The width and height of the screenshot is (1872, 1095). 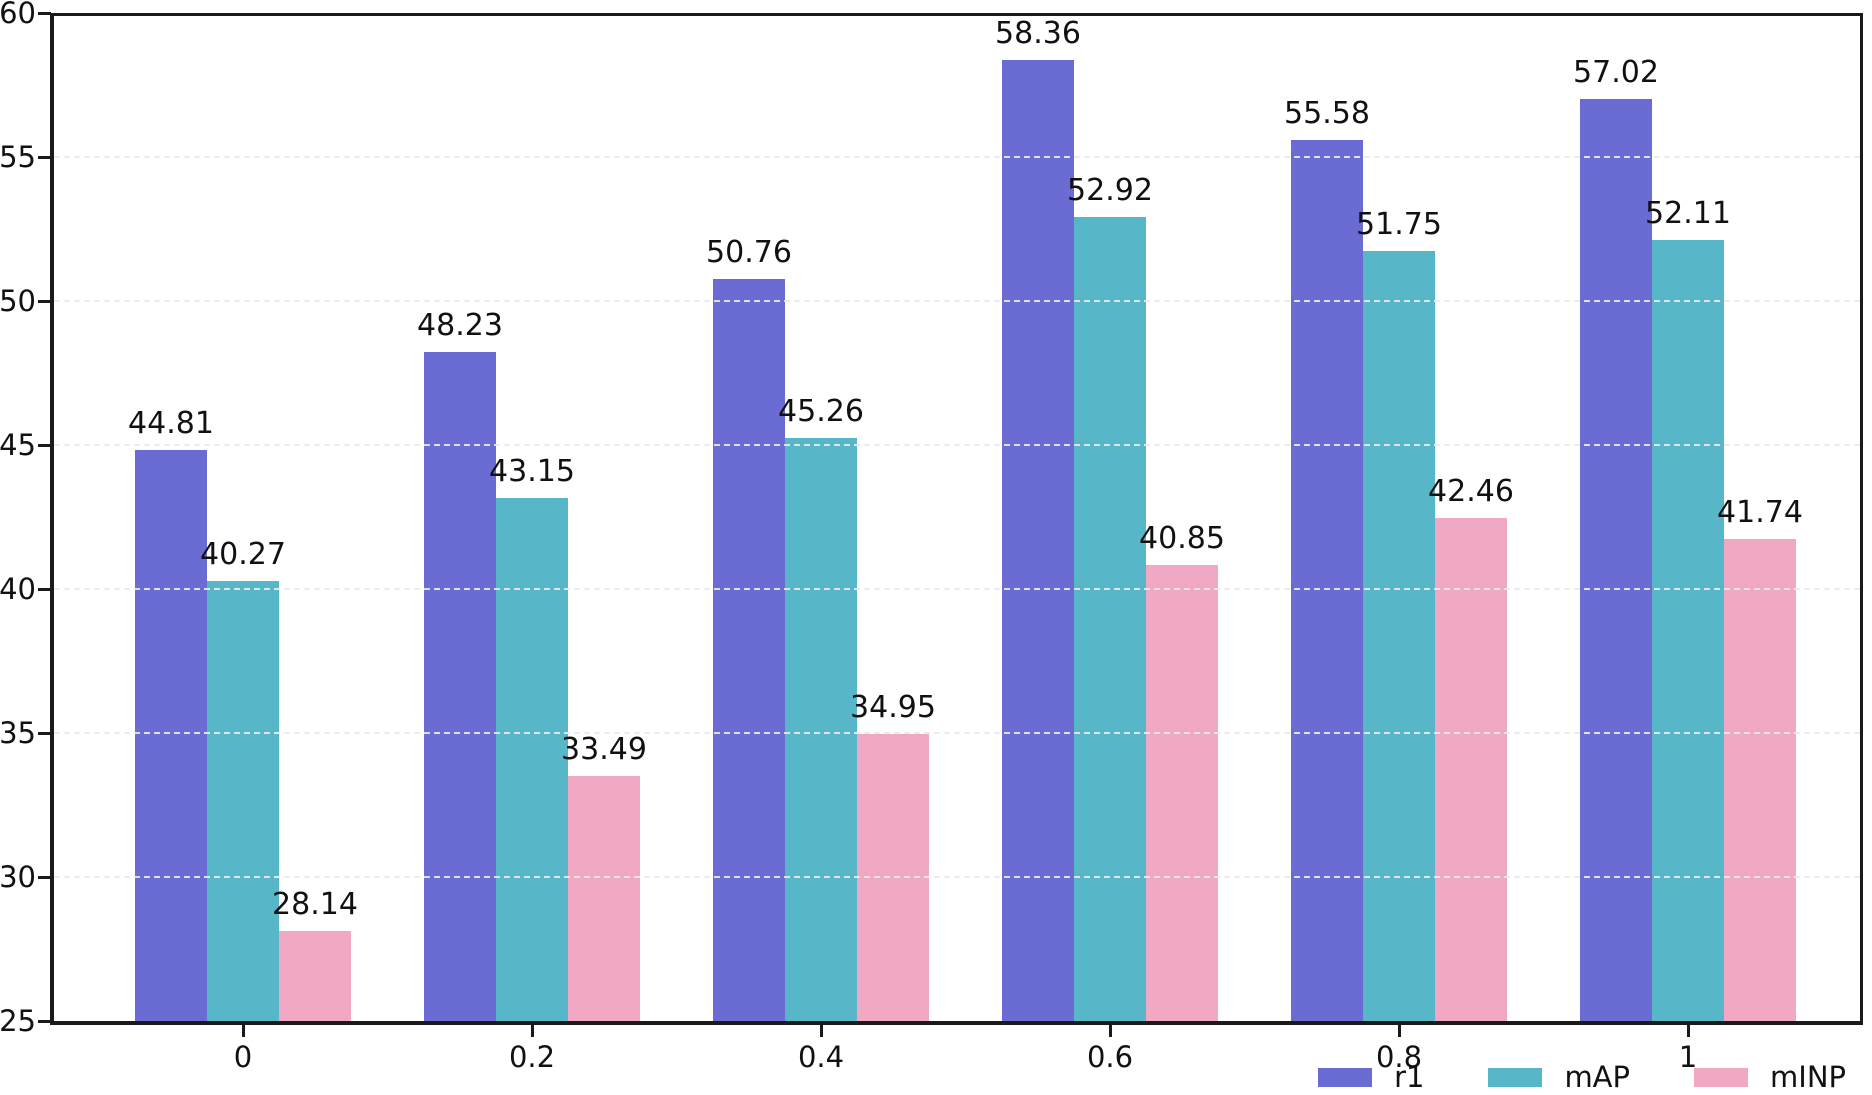 What do you see at coordinates (1182, 538) in the screenshot?
I see `bar-value-label: 40.85` at bounding box center [1182, 538].